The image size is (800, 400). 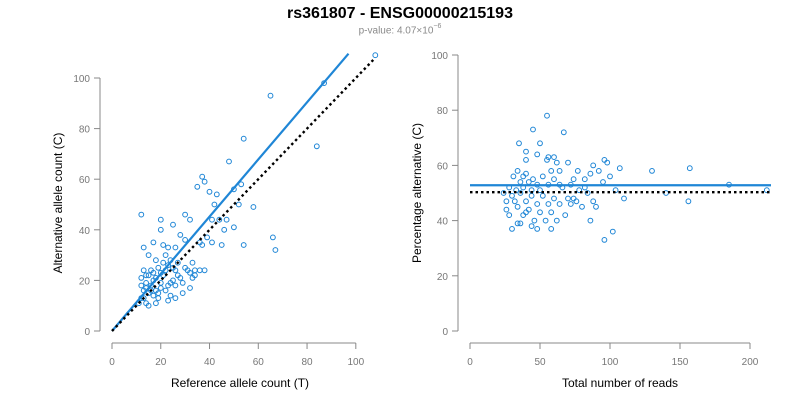 I want to click on chart-title: rs361807 - ENSG00000215193, so click(x=400, y=13).